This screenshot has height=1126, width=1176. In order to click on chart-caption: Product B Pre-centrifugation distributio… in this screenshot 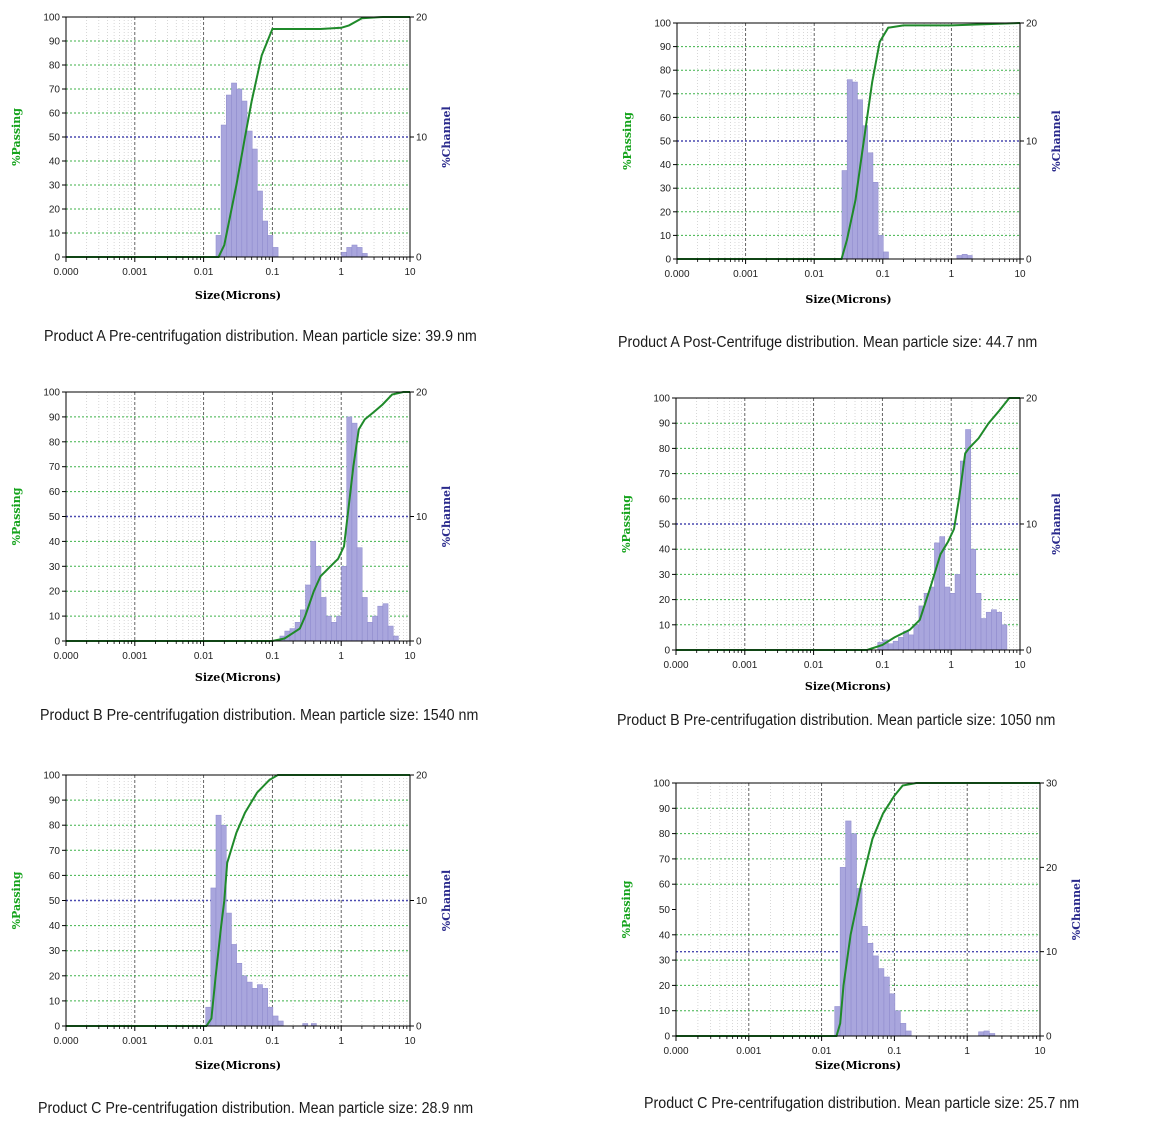, I will do `click(836, 720)`.